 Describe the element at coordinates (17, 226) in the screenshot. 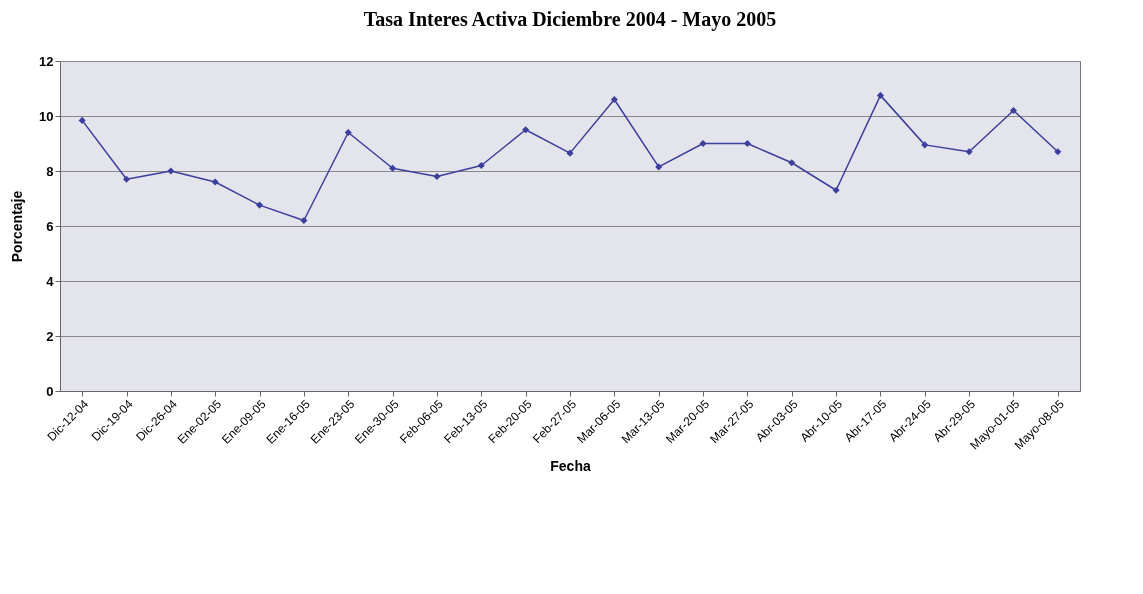

I see `y-axis-title: Porcentaje` at that location.